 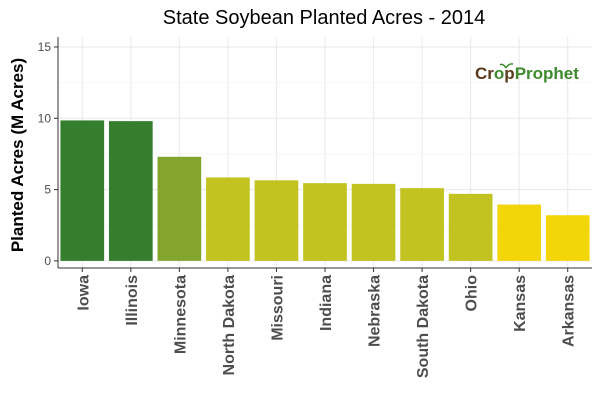 What do you see at coordinates (499, 73) in the screenshot?
I see `logo-text-part2: o` at bounding box center [499, 73].